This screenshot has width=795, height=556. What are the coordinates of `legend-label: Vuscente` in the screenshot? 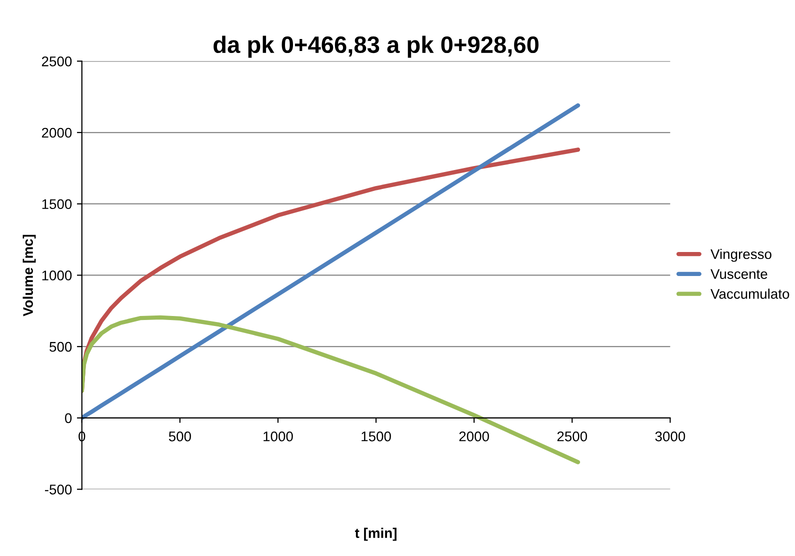 It's located at (739, 274).